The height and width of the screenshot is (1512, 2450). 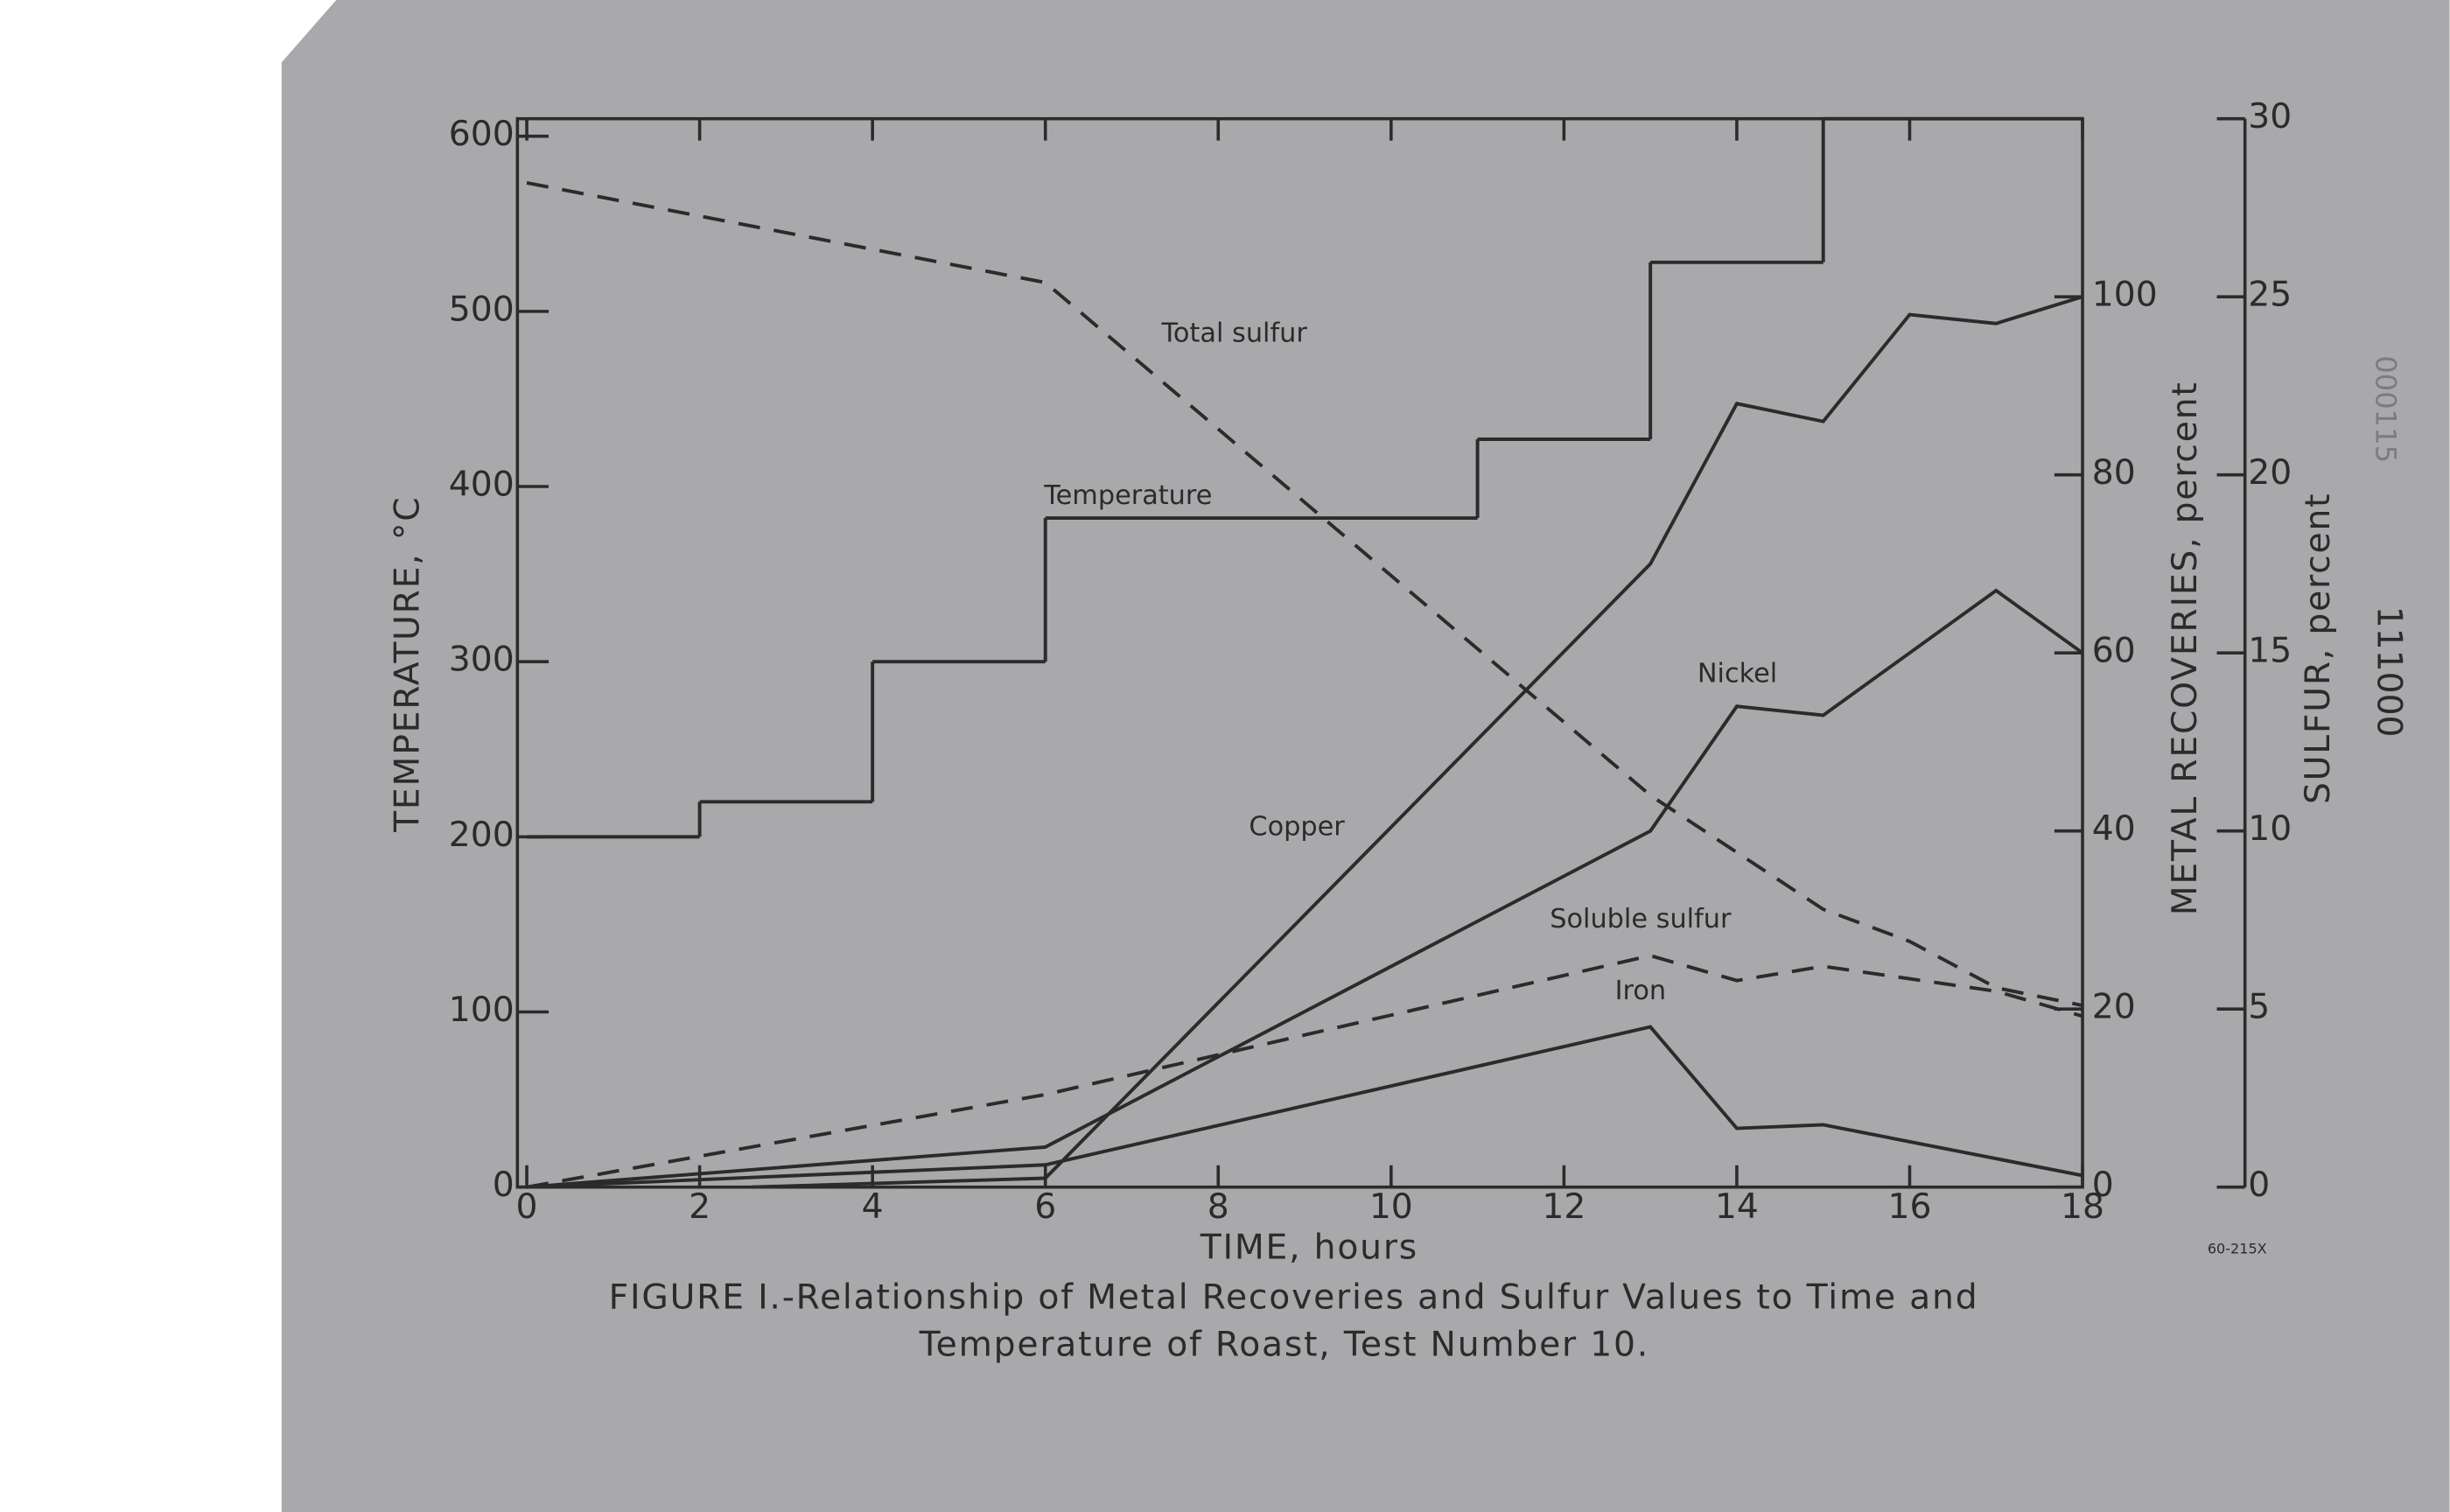 What do you see at coordinates (2259, 1185) in the screenshot?
I see `y3-tick-label: 0` at bounding box center [2259, 1185].